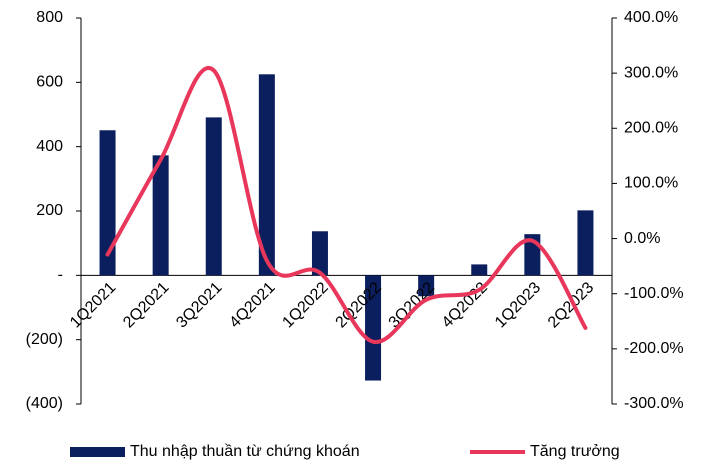 The width and height of the screenshot is (727, 468). What do you see at coordinates (651, 128) in the screenshot?
I see `y2-tick-label: 200.0%` at bounding box center [651, 128].